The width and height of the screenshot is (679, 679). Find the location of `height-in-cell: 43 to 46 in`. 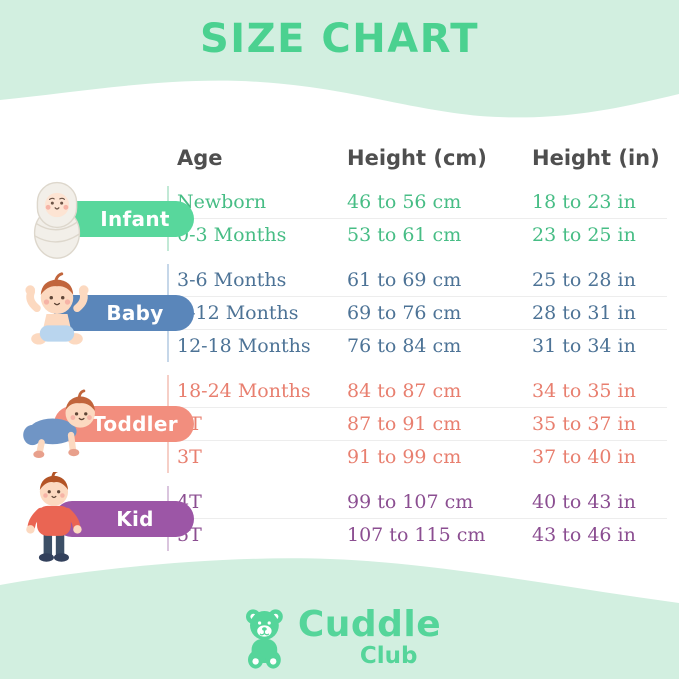

height-in-cell: 43 to 46 in is located at coordinates (584, 535).